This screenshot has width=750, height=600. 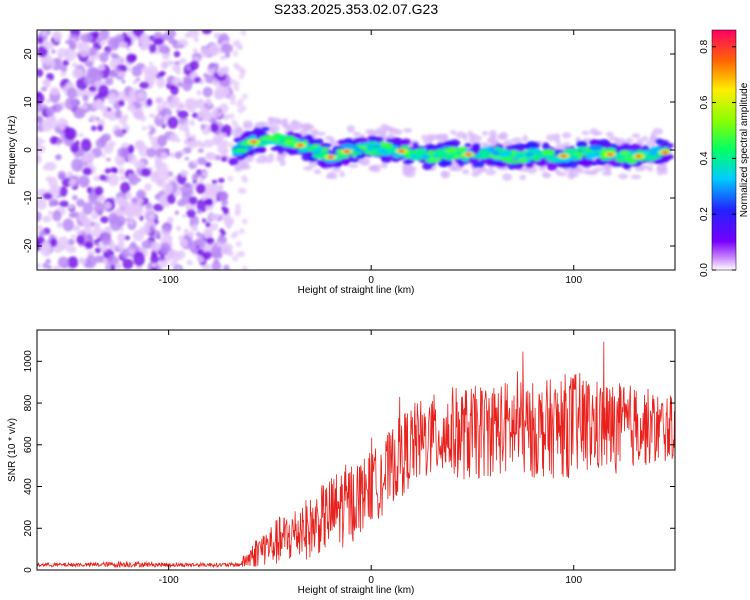 I want to click on spectrogram-y-label: Frequency (Hz), so click(x=12, y=150).